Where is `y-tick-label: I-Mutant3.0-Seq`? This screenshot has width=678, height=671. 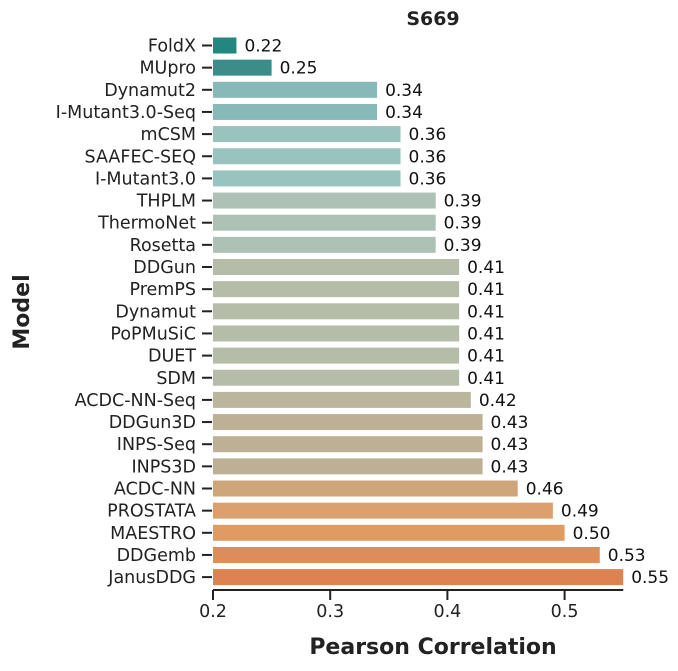
y-tick-label: I-Mutant3.0-Seq is located at coordinates (126, 113).